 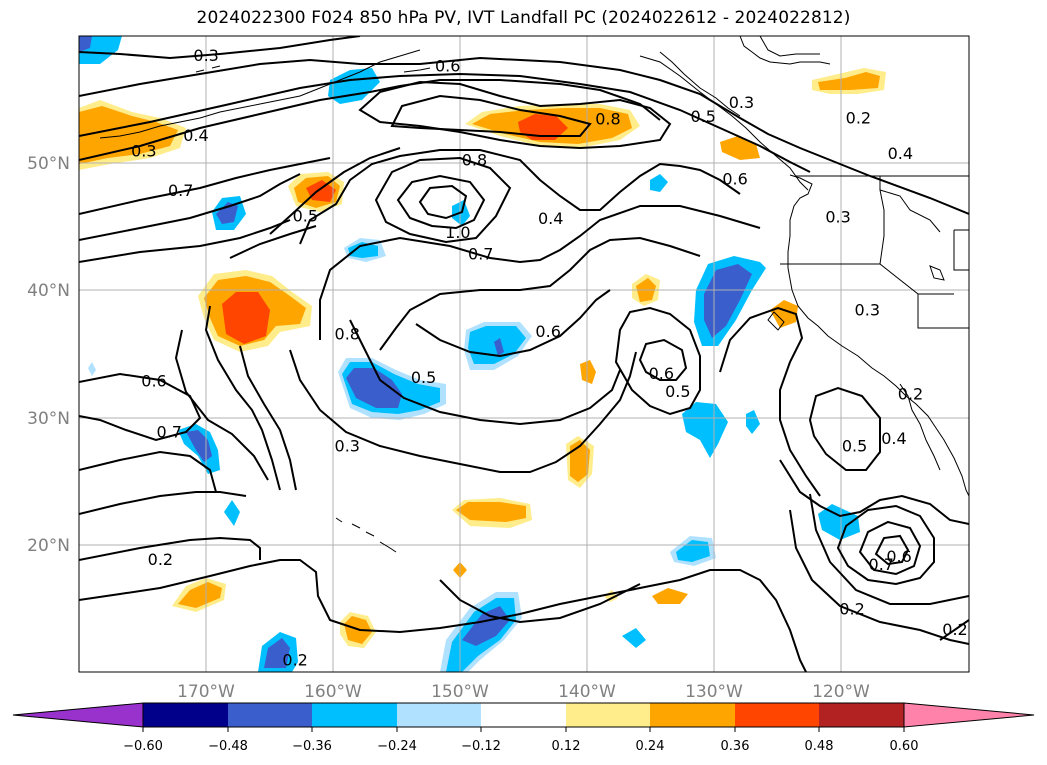 What do you see at coordinates (904, 746) in the screenshot?
I see `colorbar-tick-label: 0.60` at bounding box center [904, 746].